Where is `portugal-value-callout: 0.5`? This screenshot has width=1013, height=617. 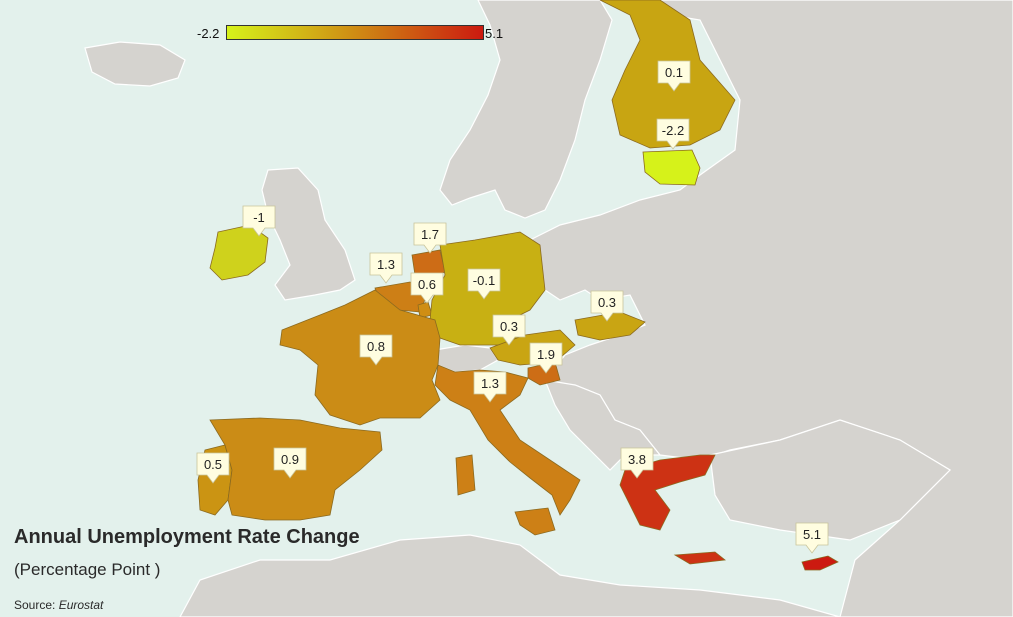 portugal-value-callout: 0.5 is located at coordinates (213, 468).